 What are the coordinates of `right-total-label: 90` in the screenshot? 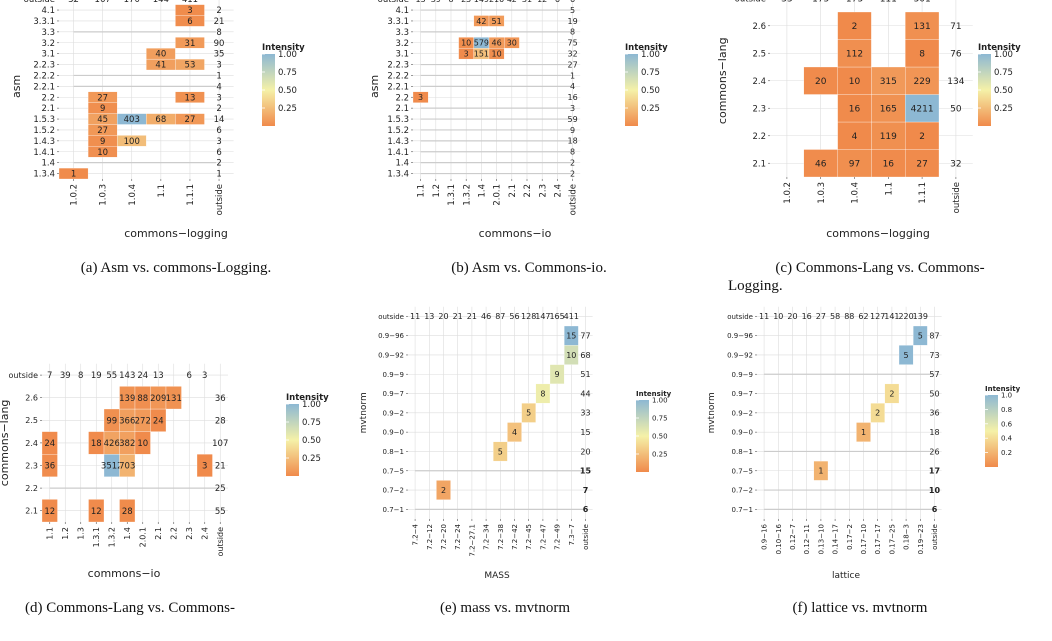 It's located at (219, 44).